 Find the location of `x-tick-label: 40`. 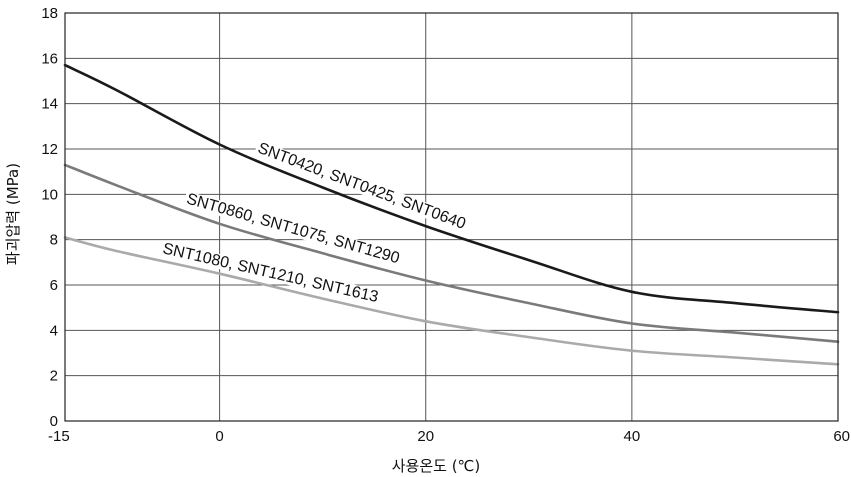

x-tick-label: 40 is located at coordinates (632, 436).